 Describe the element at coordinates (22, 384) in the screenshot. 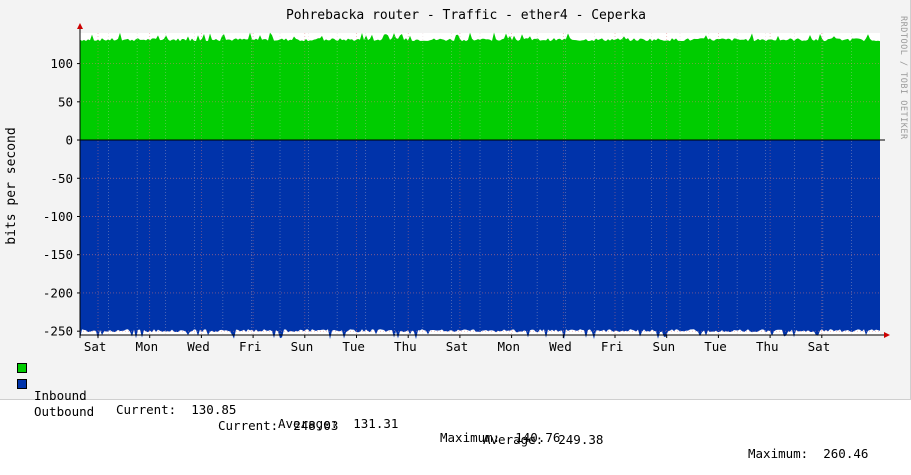

I see `outbound-swatch` at that location.